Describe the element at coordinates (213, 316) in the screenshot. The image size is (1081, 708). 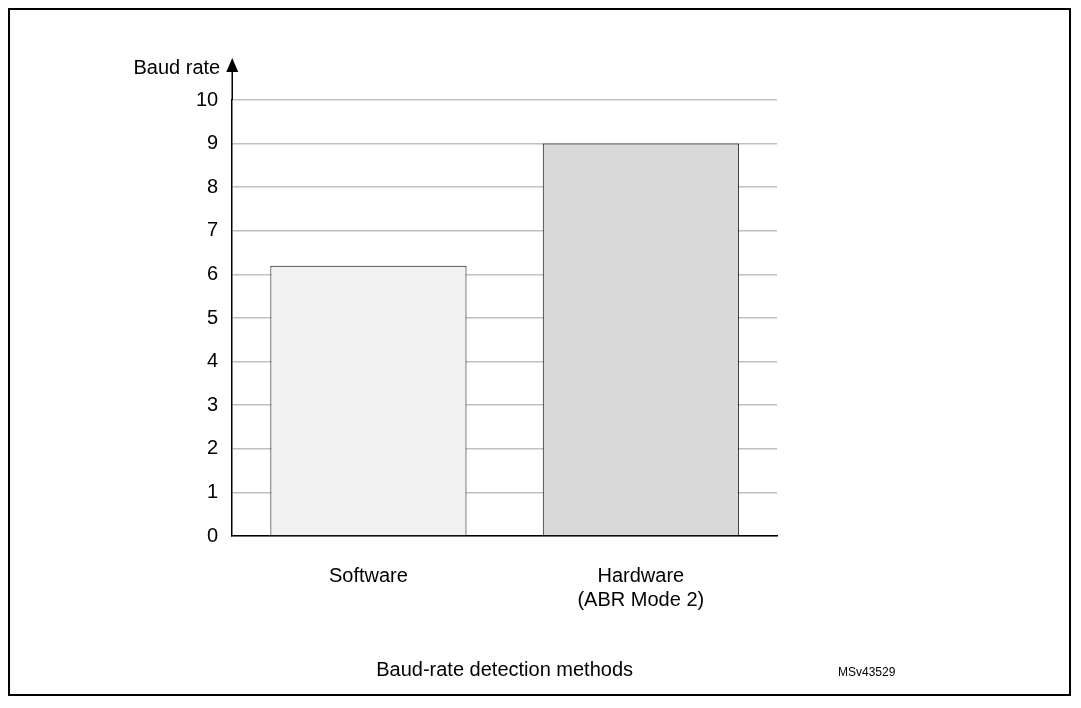
I see `y-tick-label: 5` at that location.